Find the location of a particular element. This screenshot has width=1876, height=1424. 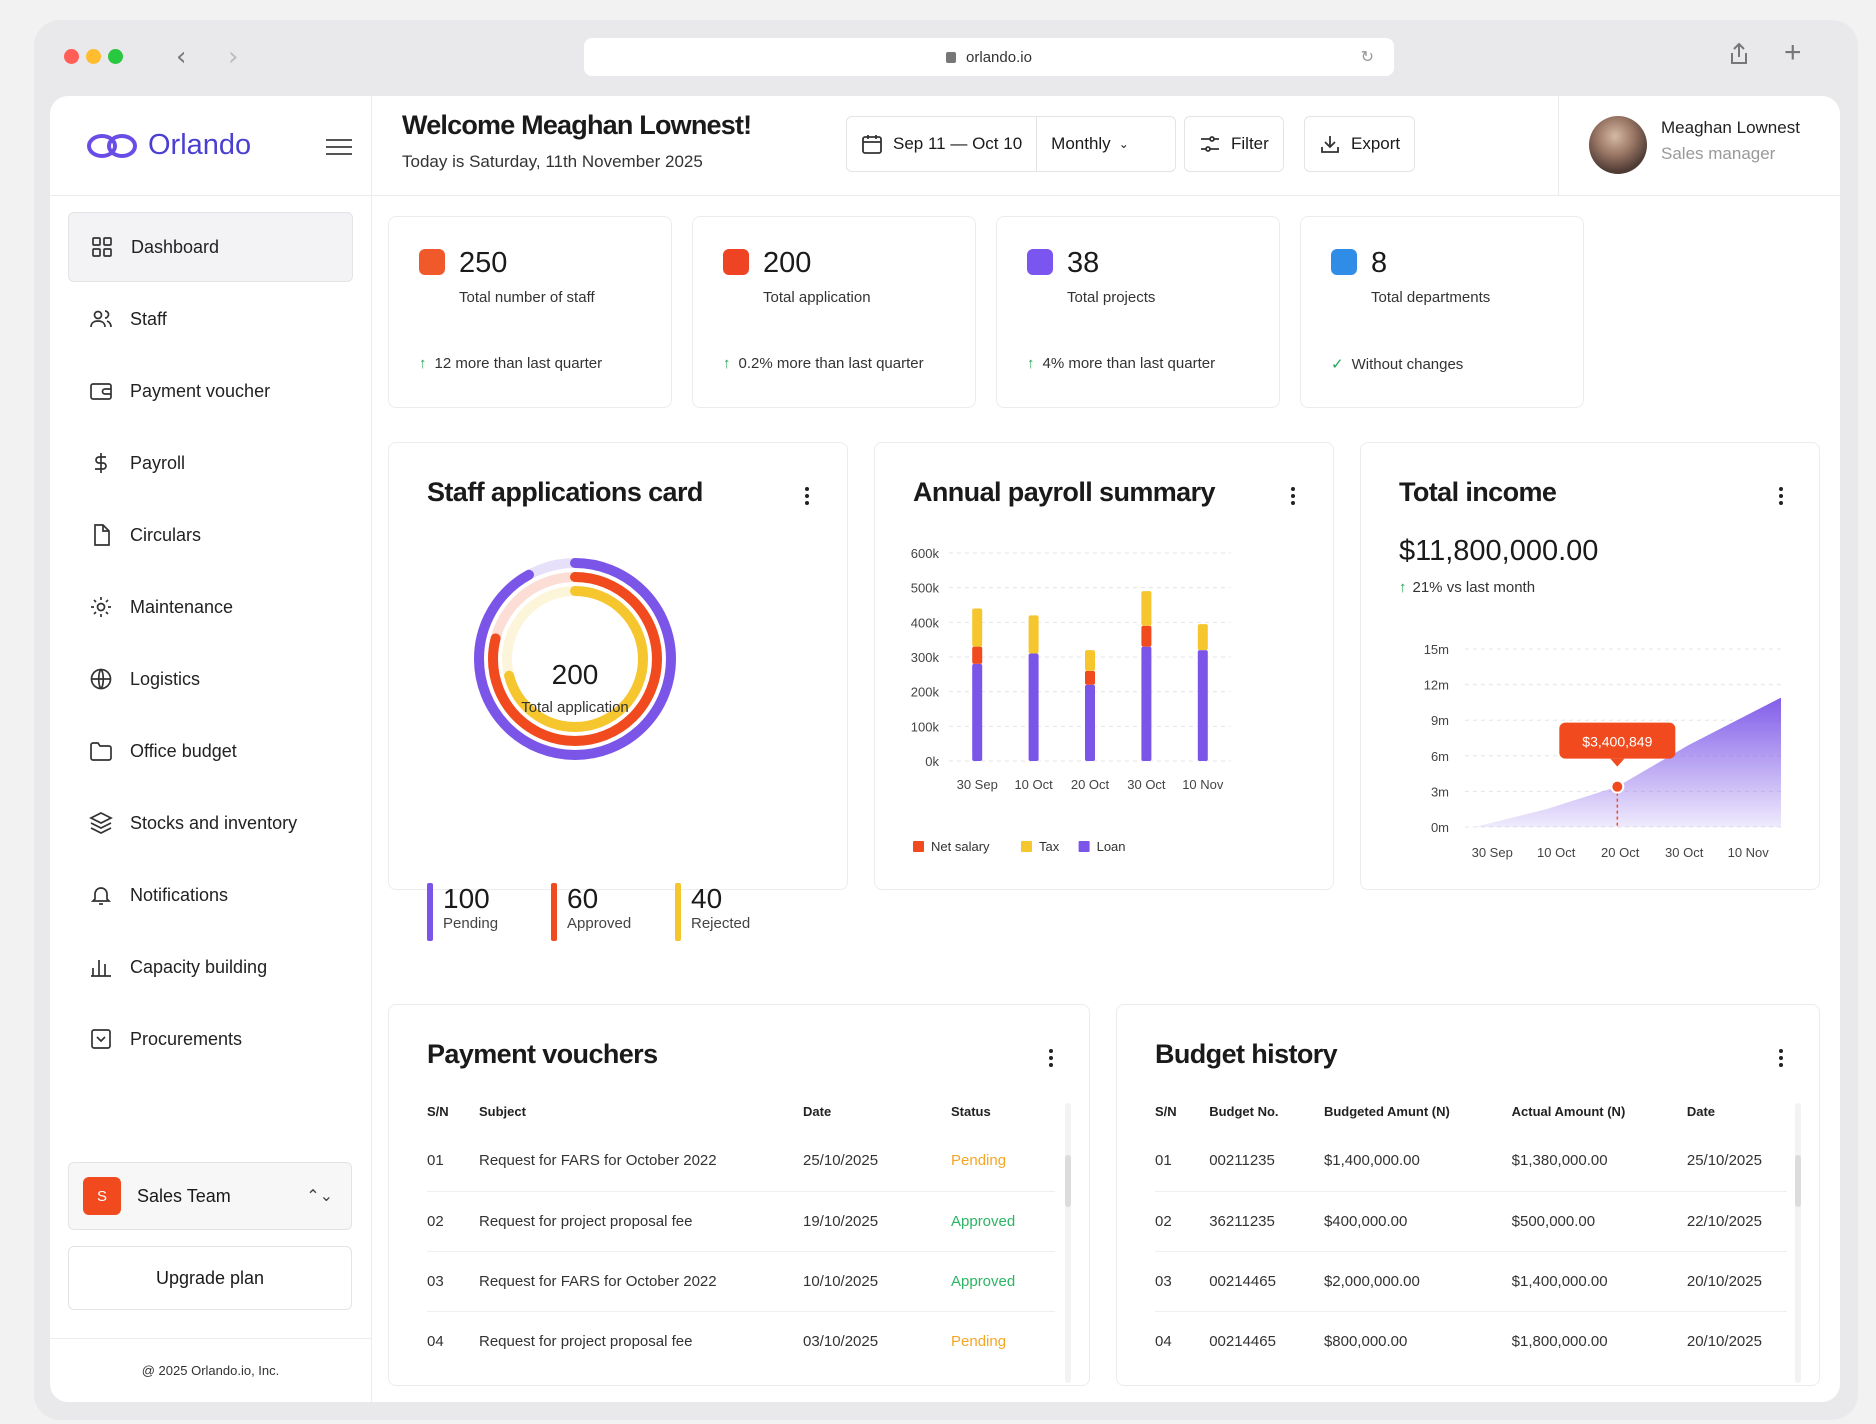

stat-delta-text: Without changes is located at coordinates (1407, 364).